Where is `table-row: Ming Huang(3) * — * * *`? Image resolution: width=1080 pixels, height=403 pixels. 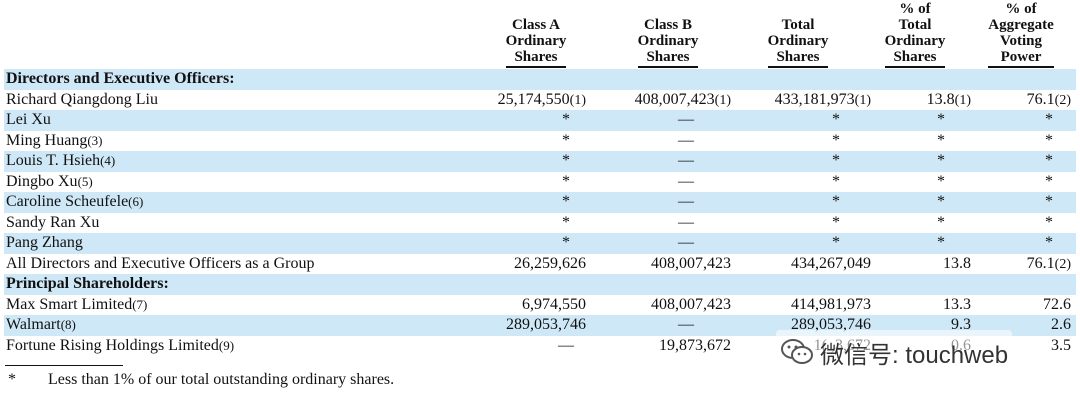
table-row: Ming Huang(3) * — * * * is located at coordinates (540, 141).